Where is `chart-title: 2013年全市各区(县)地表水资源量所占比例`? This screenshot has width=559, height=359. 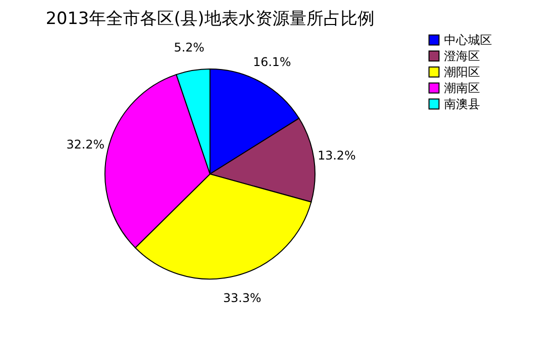
chart-title: 2013年全市各区(县)地表水资源量所占比例 is located at coordinates (210, 19).